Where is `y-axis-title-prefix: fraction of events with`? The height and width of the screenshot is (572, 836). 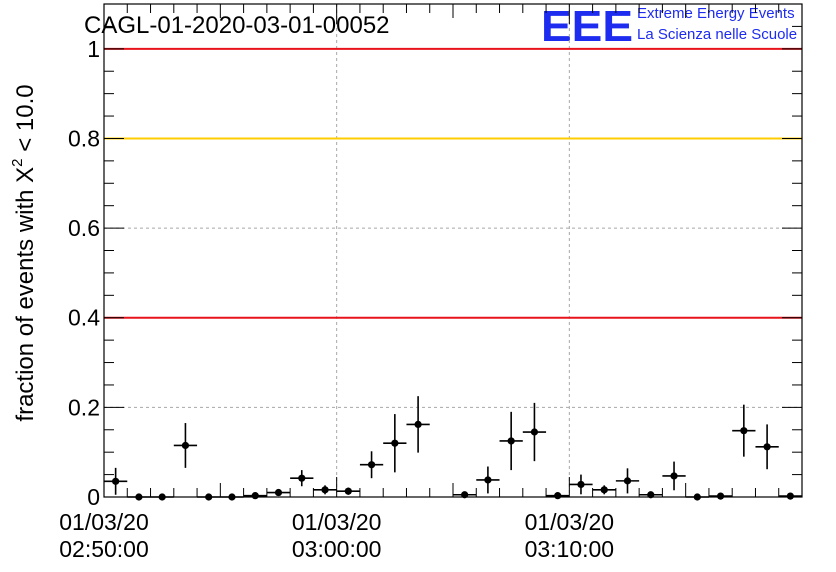 y-axis-title-prefix: fraction of events with is located at coordinates (25, 302).